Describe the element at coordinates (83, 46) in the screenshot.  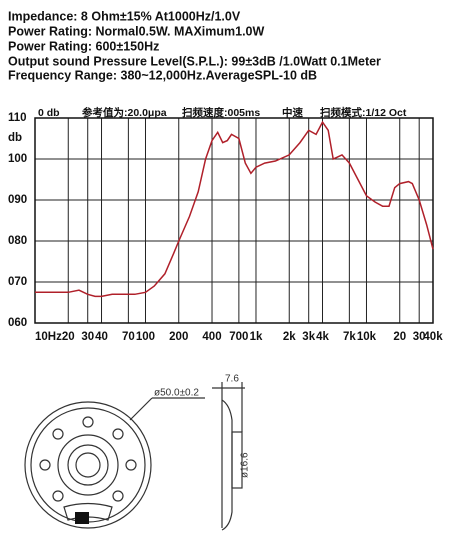
I see `spec-line: Power Rating: 600±150Hz` at that location.